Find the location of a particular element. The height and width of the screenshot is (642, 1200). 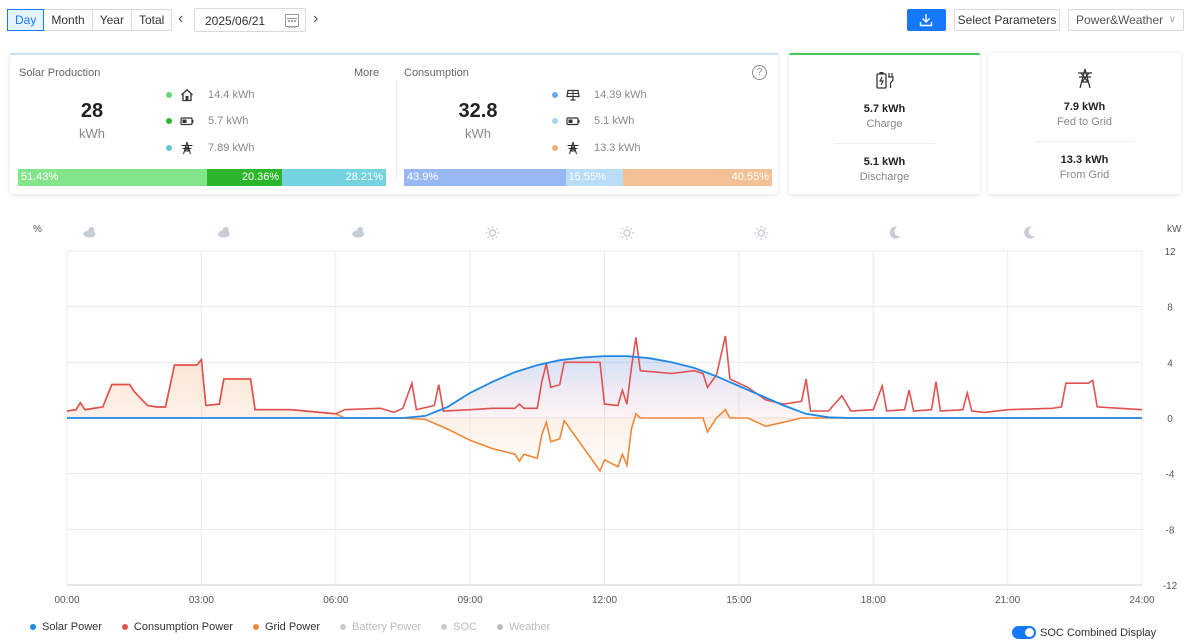

tab-month: Month is located at coordinates (68, 20).